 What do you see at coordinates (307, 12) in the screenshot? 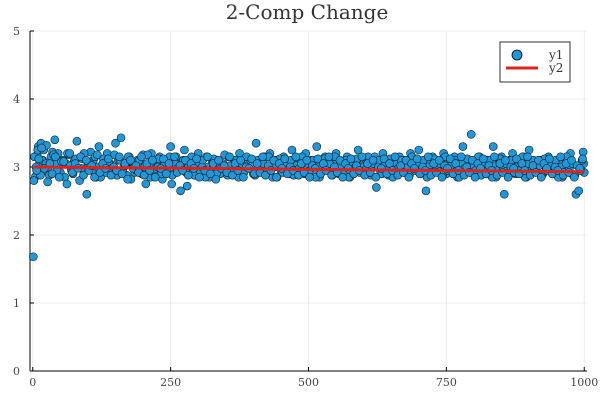
I see `chart-title: 2-Comp Change` at bounding box center [307, 12].